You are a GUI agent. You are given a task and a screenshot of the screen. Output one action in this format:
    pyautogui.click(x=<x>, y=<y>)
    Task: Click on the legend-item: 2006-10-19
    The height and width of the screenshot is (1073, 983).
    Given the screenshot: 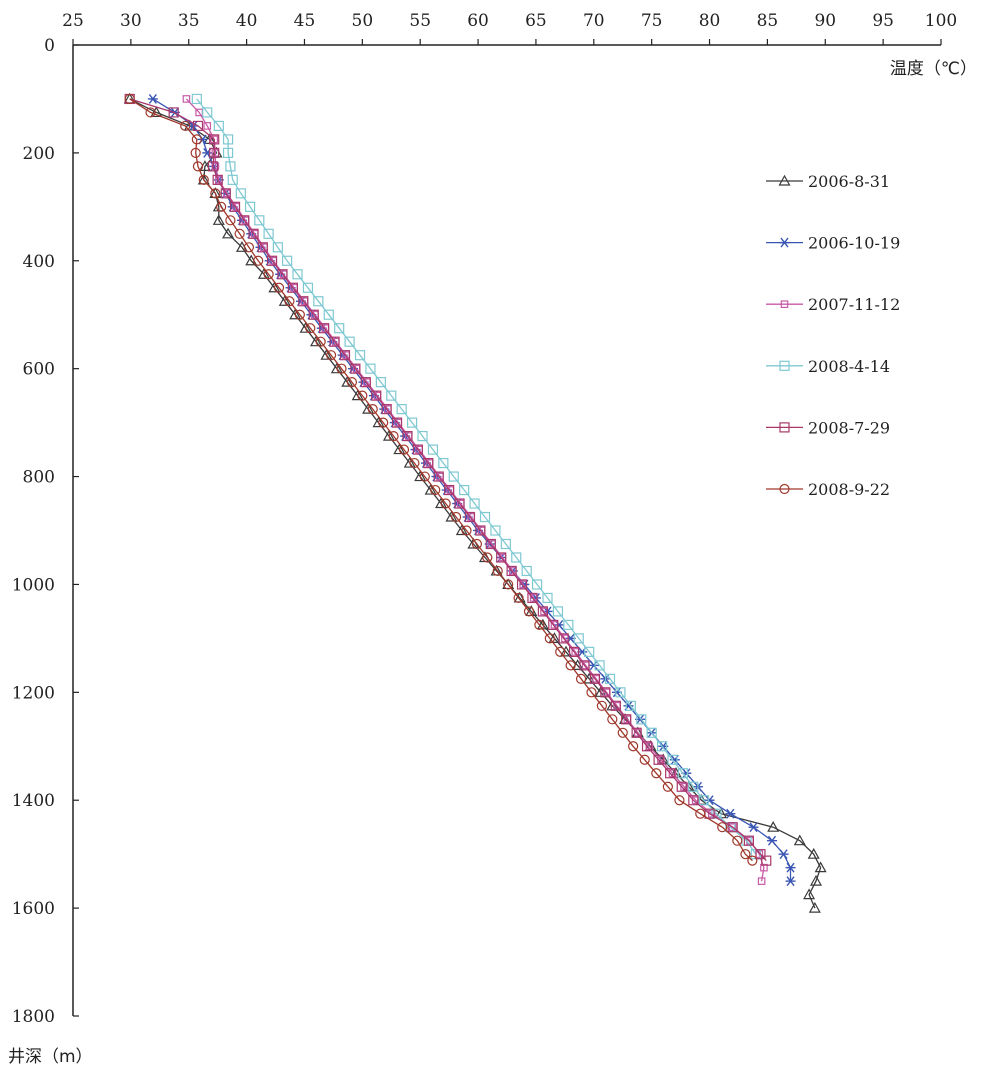 What is the action you would take?
    pyautogui.click(x=833, y=243)
    